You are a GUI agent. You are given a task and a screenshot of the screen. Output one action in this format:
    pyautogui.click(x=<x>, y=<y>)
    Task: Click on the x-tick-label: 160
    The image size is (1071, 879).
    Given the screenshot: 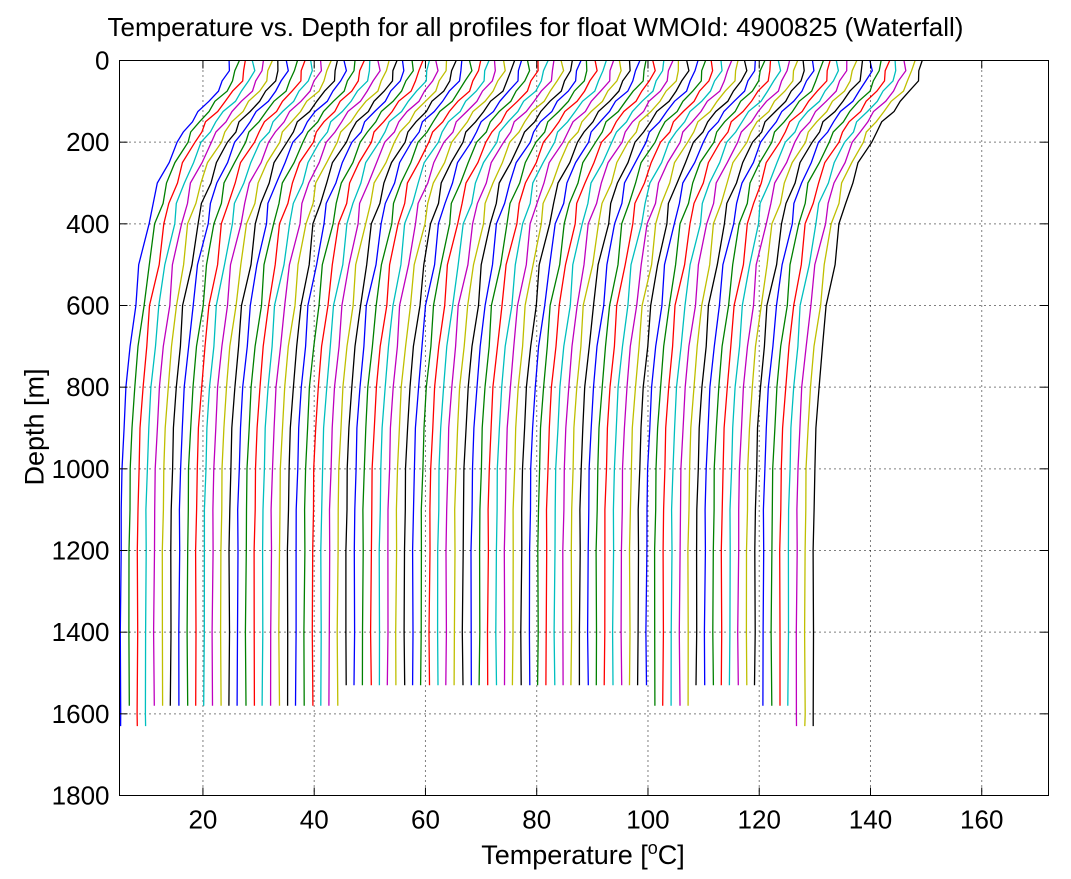 What is the action you would take?
    pyautogui.click(x=981, y=820)
    